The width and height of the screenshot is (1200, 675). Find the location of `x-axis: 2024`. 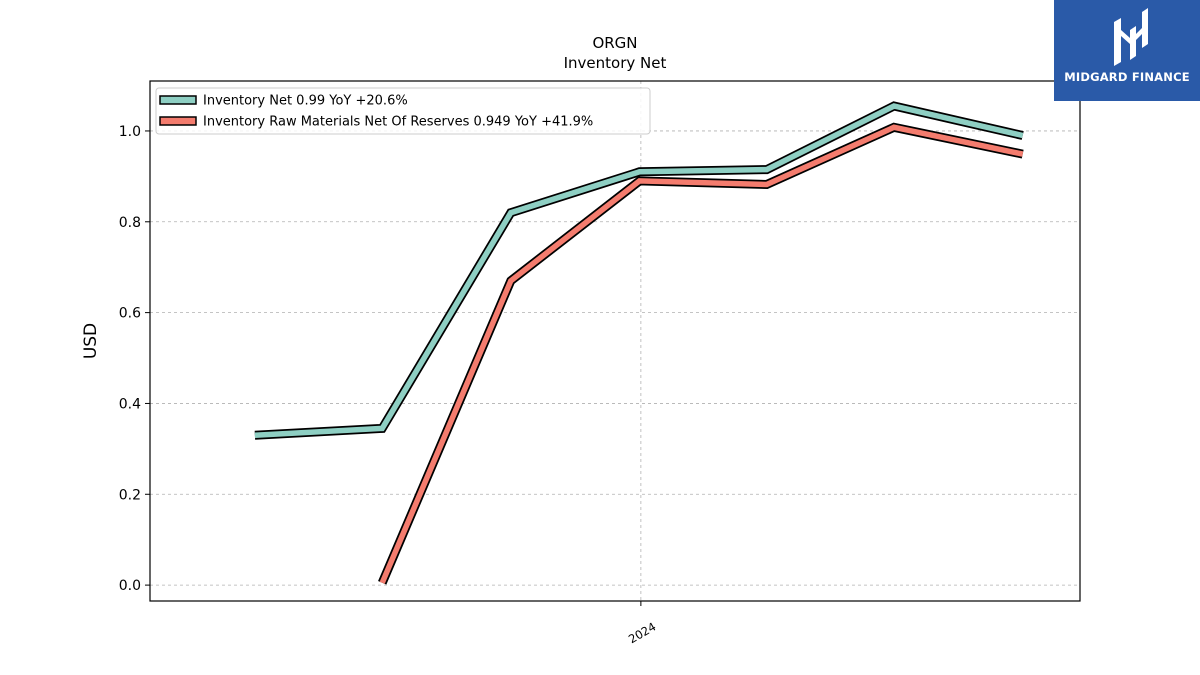

x-axis: 2024 is located at coordinates (642, 623).